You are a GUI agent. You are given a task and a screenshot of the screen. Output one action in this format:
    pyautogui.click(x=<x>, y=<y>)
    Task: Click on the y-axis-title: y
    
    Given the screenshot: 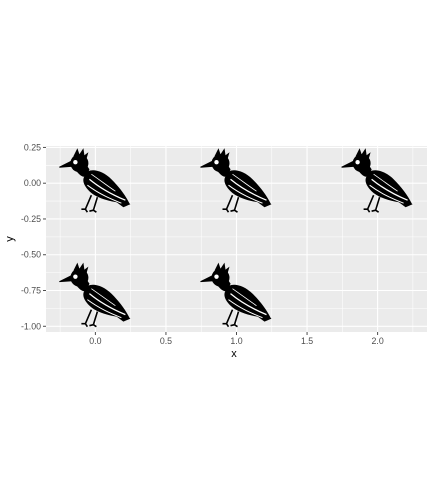 What is the action you would take?
    pyautogui.click(x=10, y=239)
    